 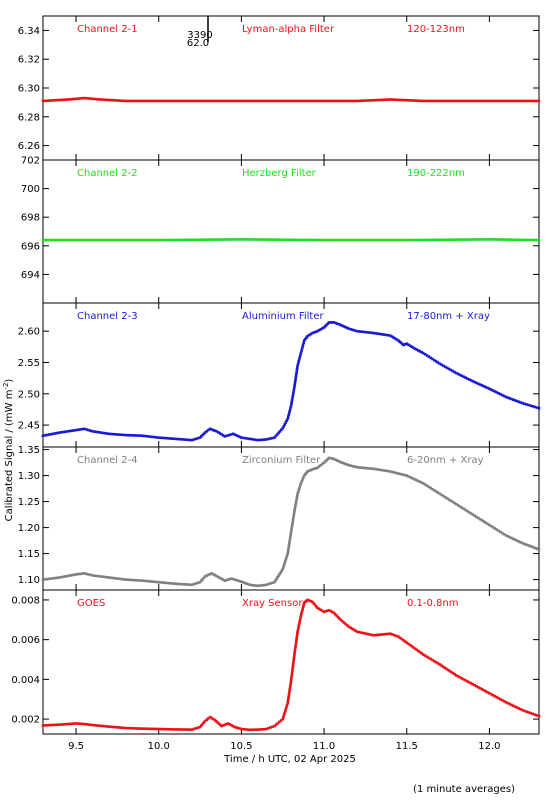 I want to click on panel-channel-label: Channel 2-2, so click(x=107, y=173).